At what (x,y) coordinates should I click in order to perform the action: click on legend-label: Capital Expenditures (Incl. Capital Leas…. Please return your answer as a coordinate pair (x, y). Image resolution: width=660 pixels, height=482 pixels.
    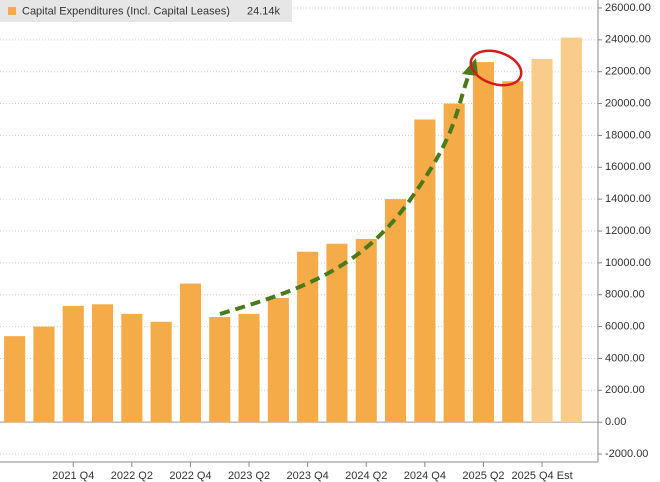
    Looking at the image, I should click on (126, 11).